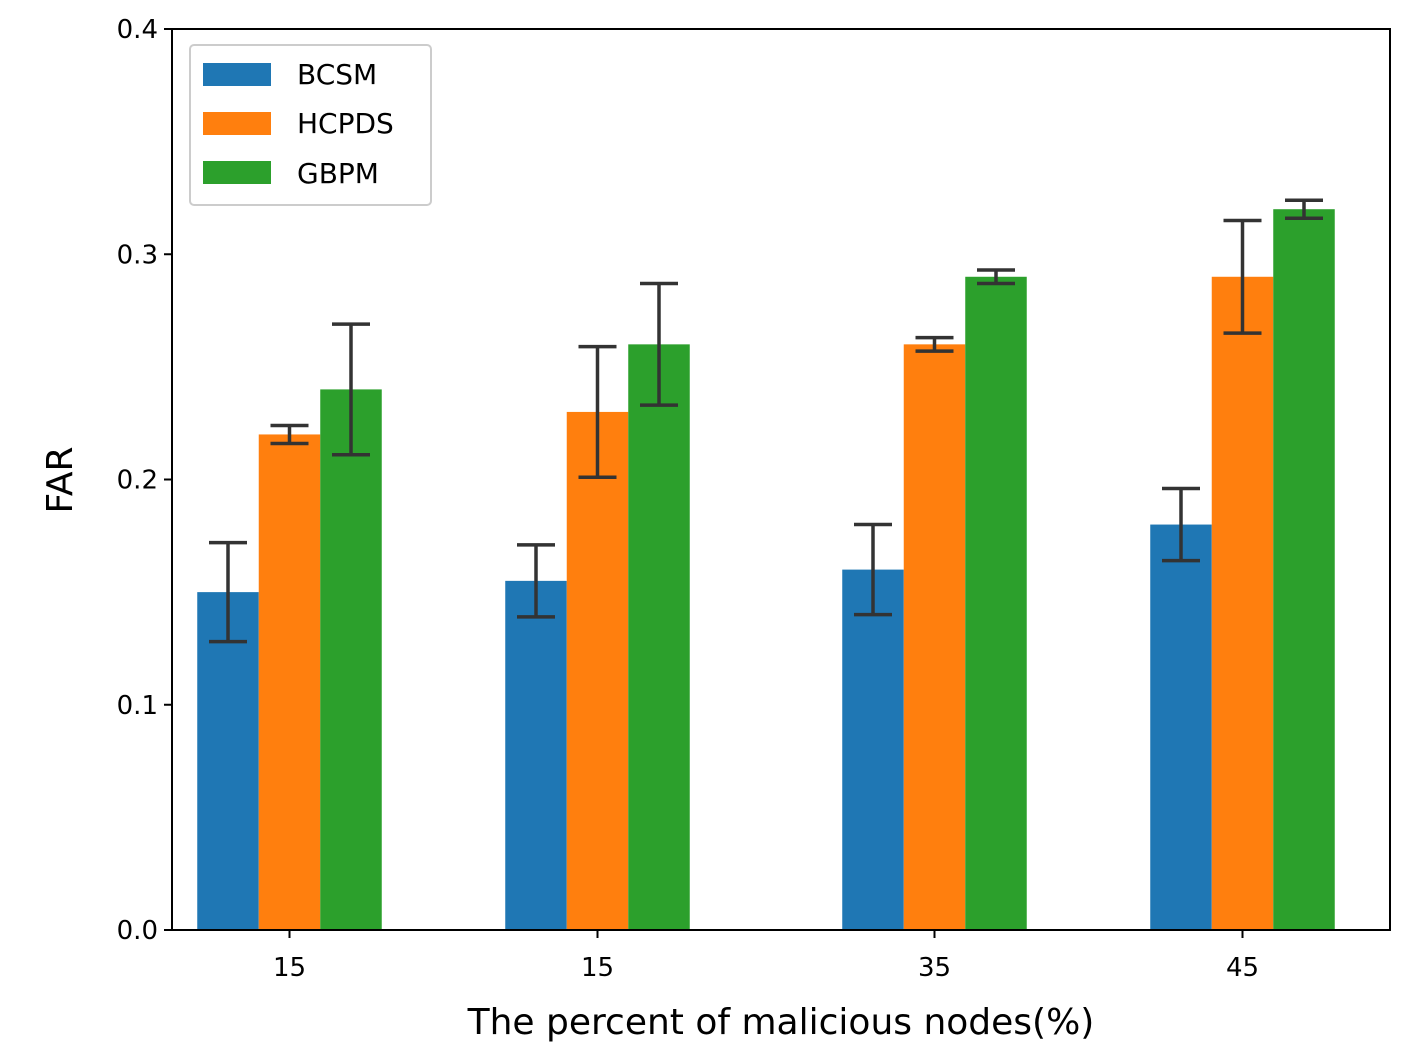 This screenshot has height=1062, width=1405. What do you see at coordinates (137, 30) in the screenshot?
I see `y-tick-label: 0.4` at bounding box center [137, 30].